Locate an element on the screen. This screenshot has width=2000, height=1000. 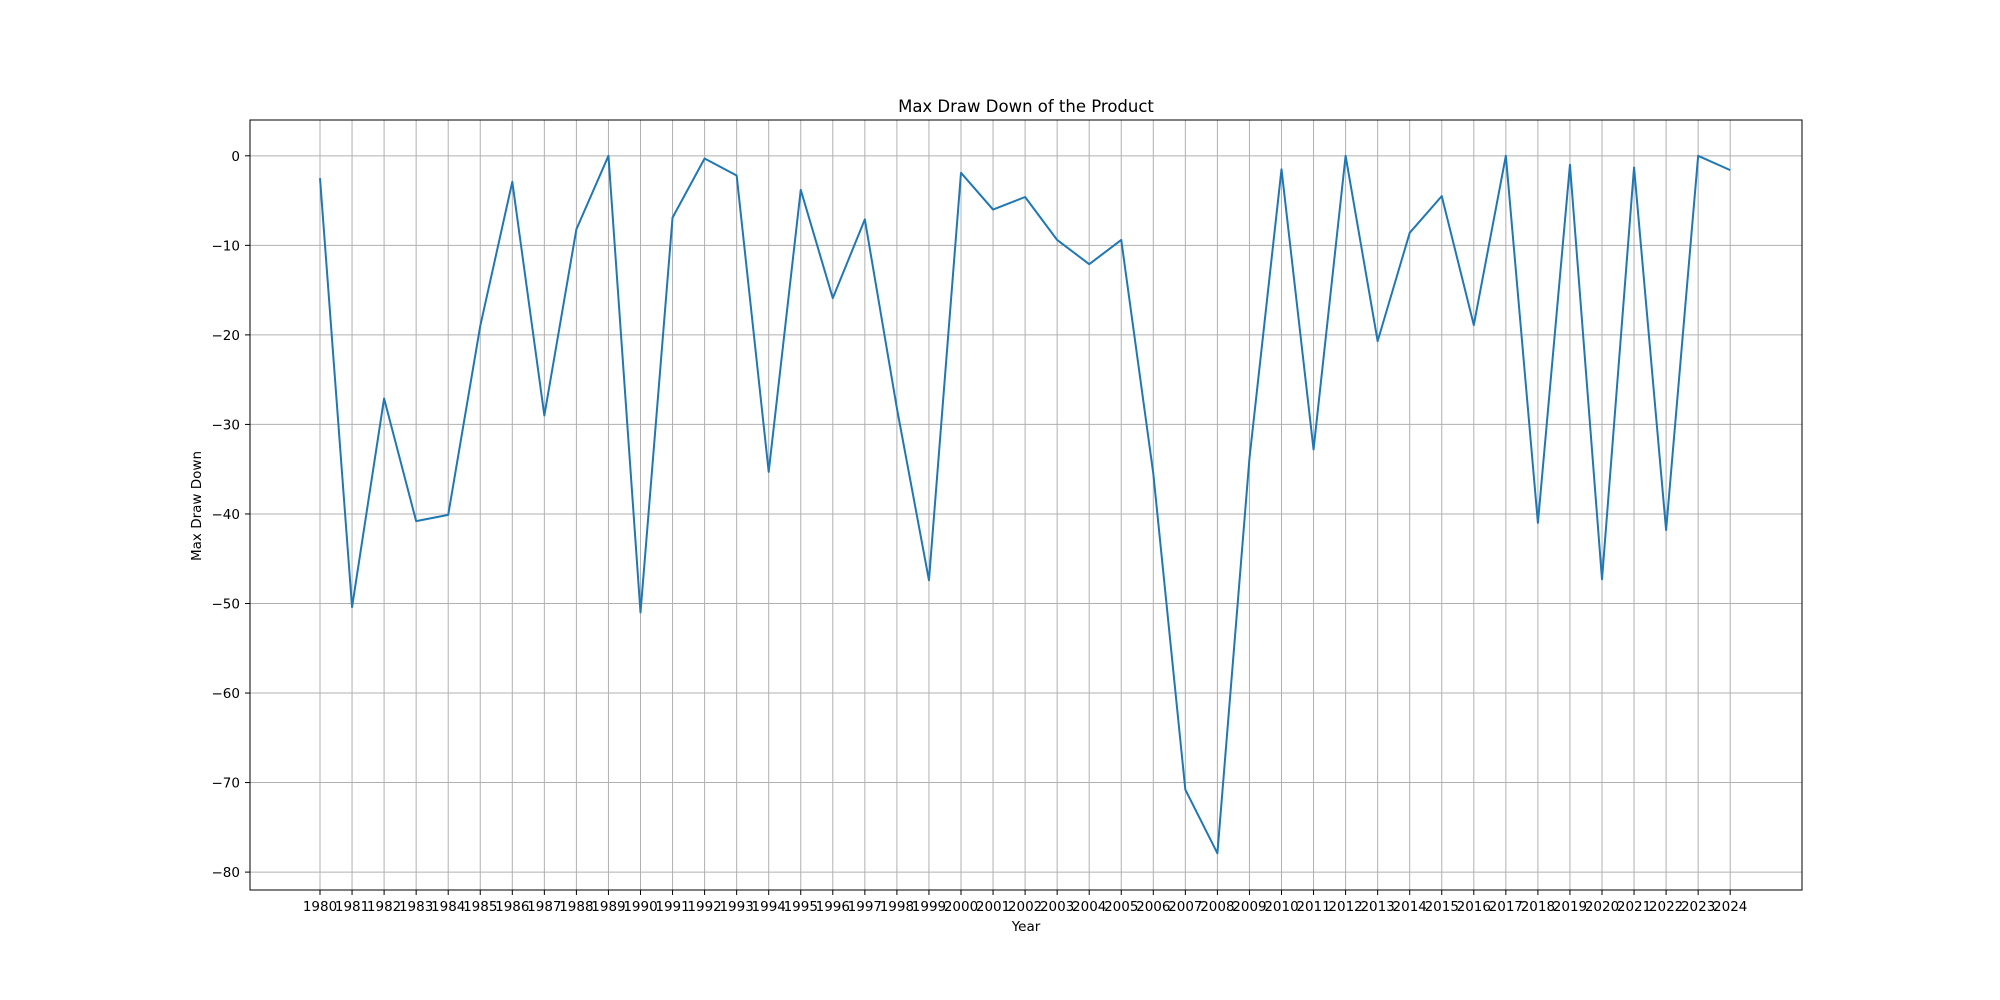
x-tick-label: 2012 is located at coordinates (1345, 907).